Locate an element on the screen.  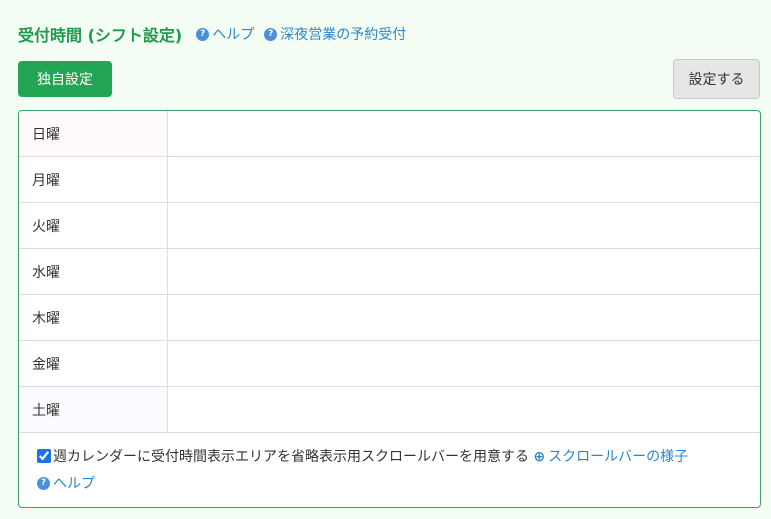
scrollbar-checkbox is located at coordinates (44, 456).